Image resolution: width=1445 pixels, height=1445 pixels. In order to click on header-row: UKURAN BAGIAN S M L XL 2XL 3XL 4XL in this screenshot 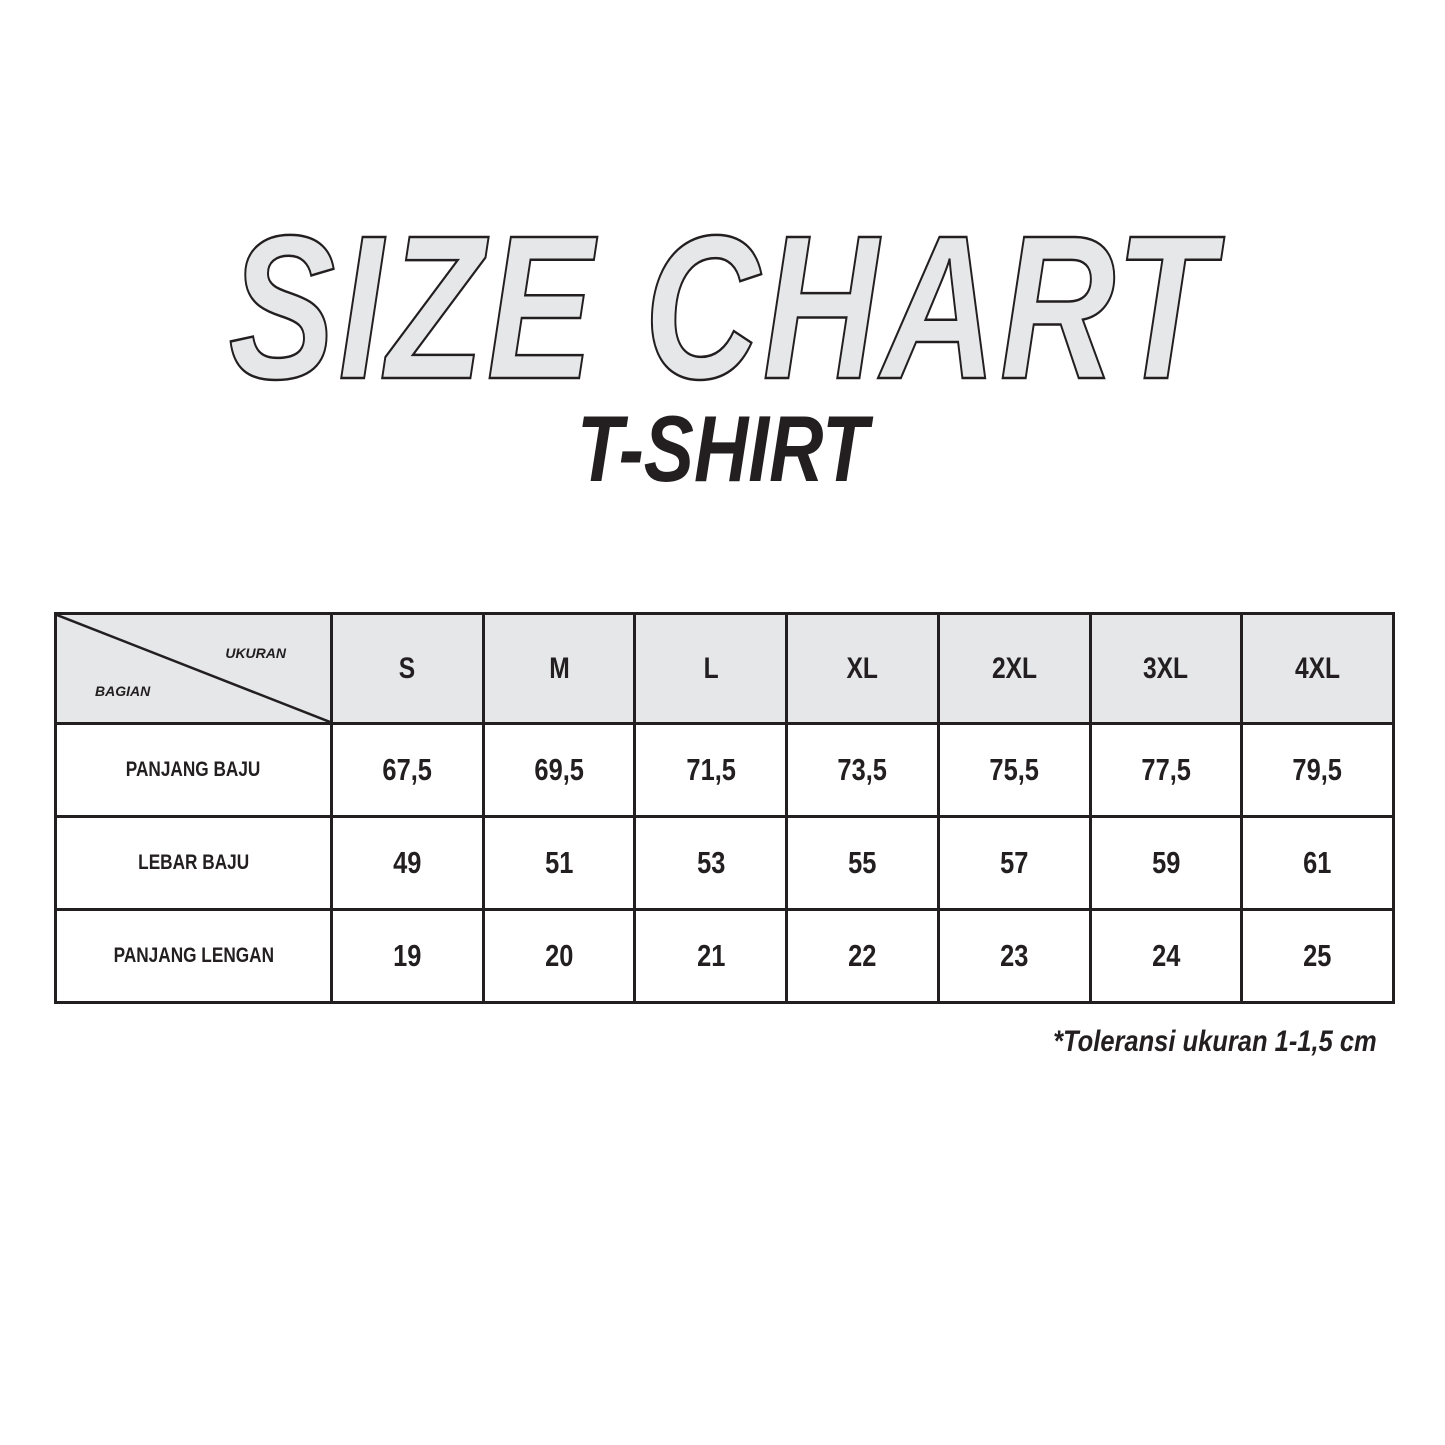, I will do `click(724, 668)`.